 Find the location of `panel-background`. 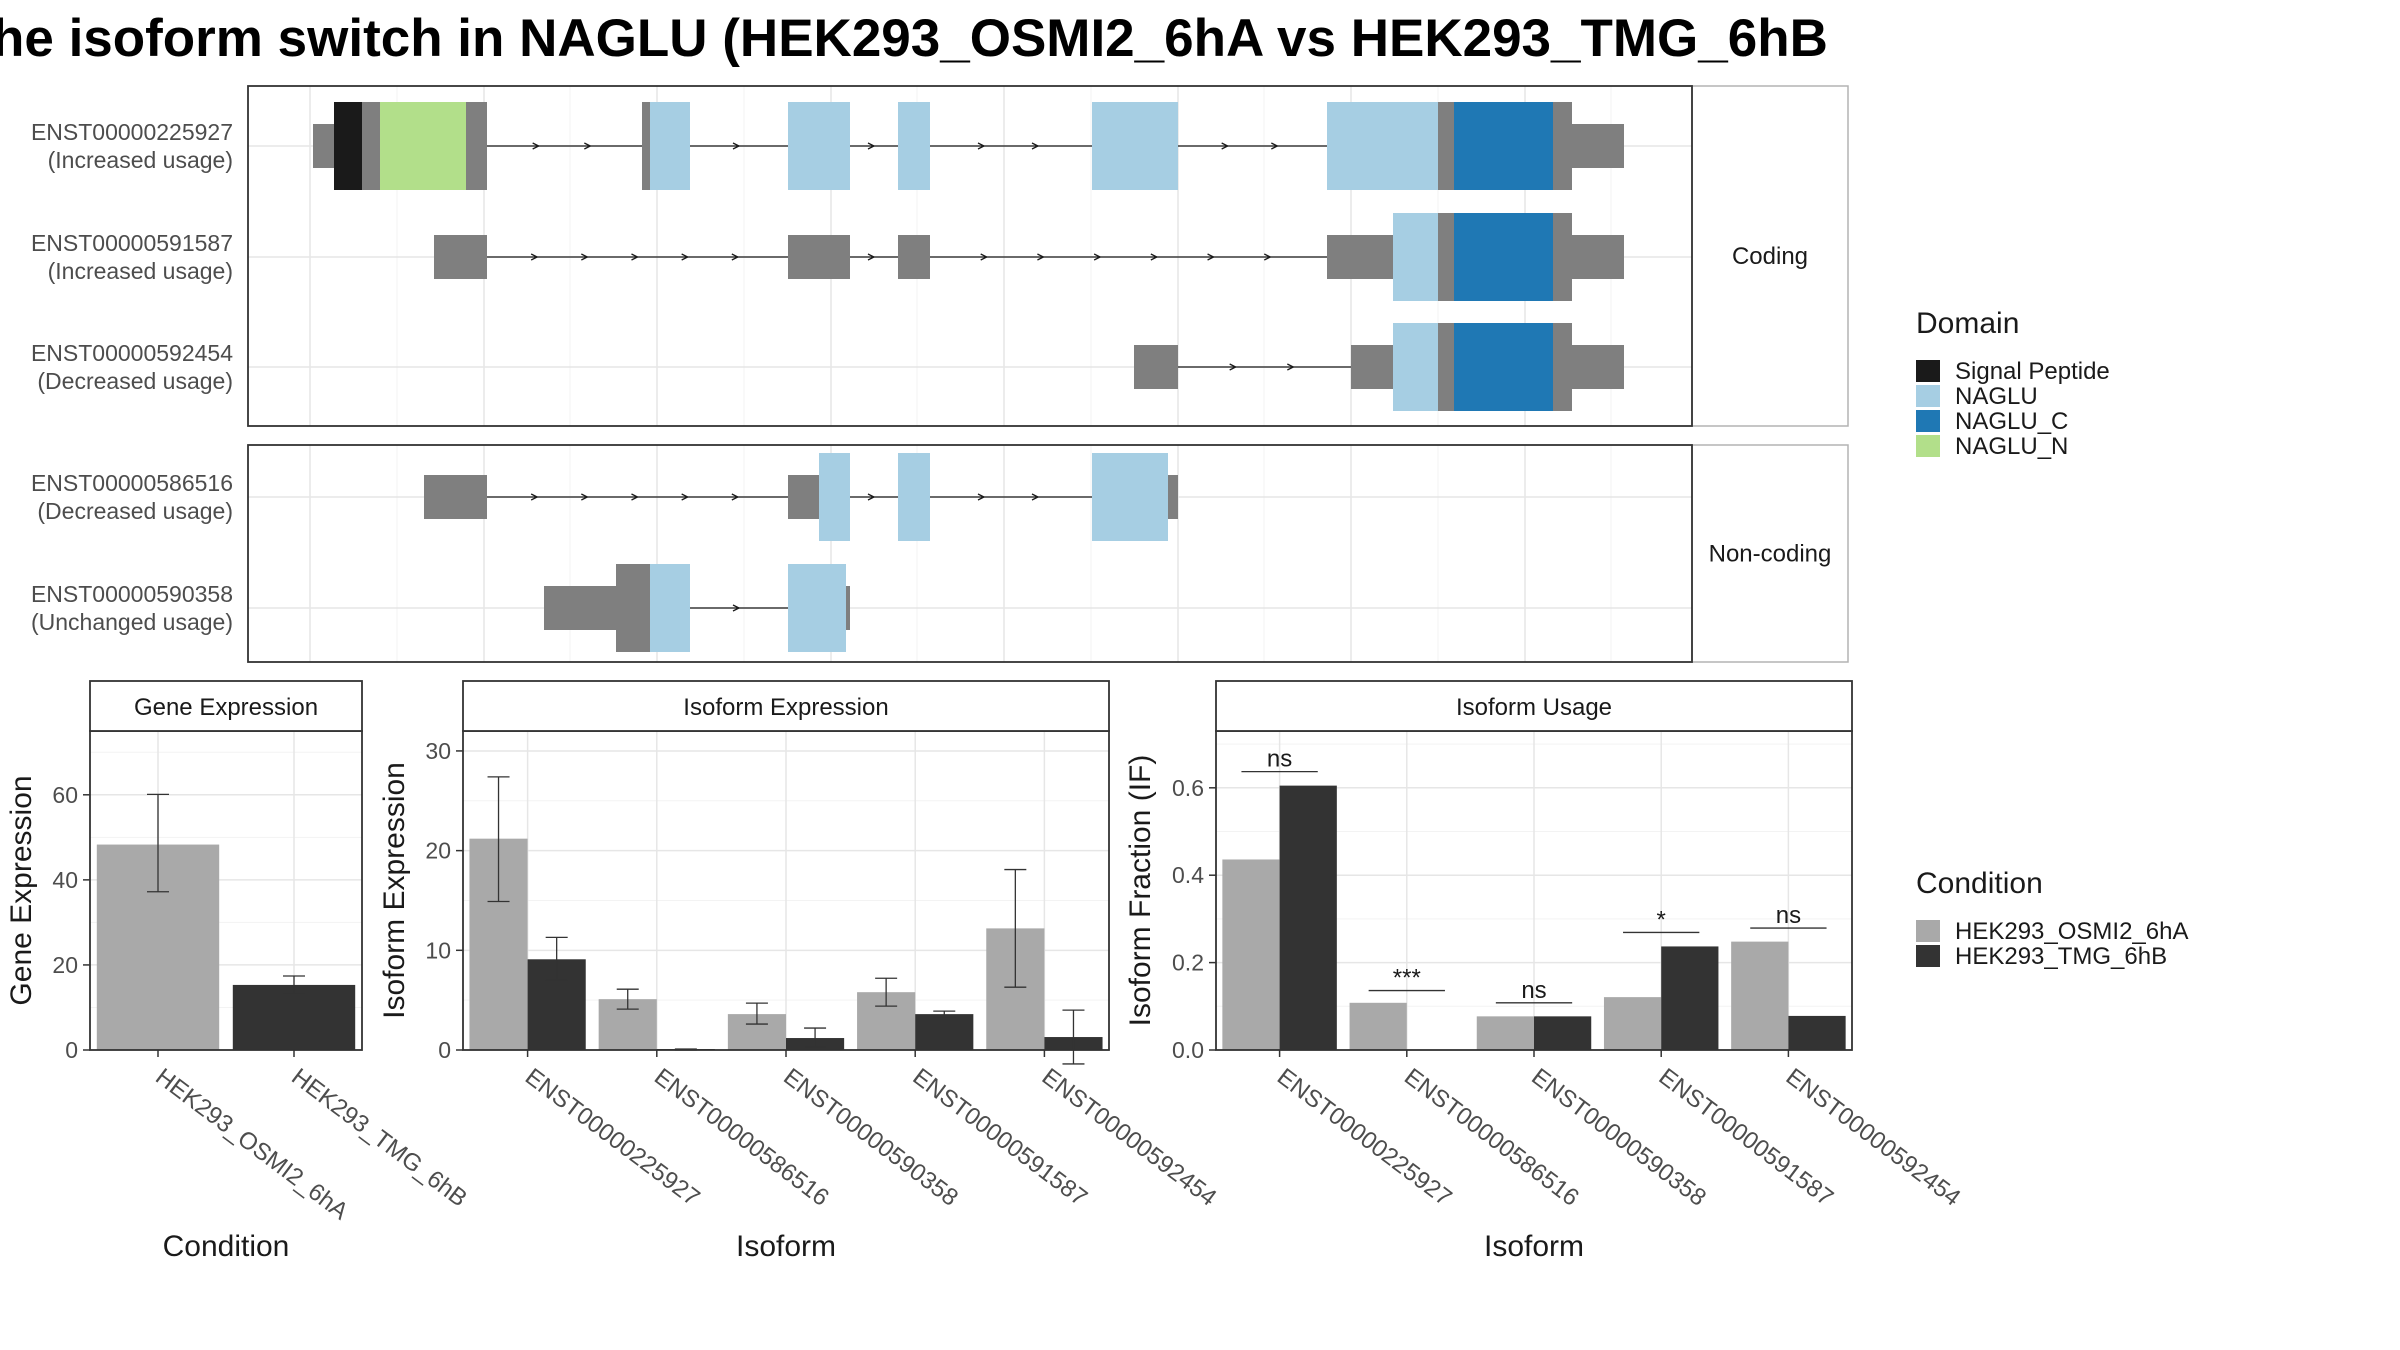

panel-background is located at coordinates (970, 553).